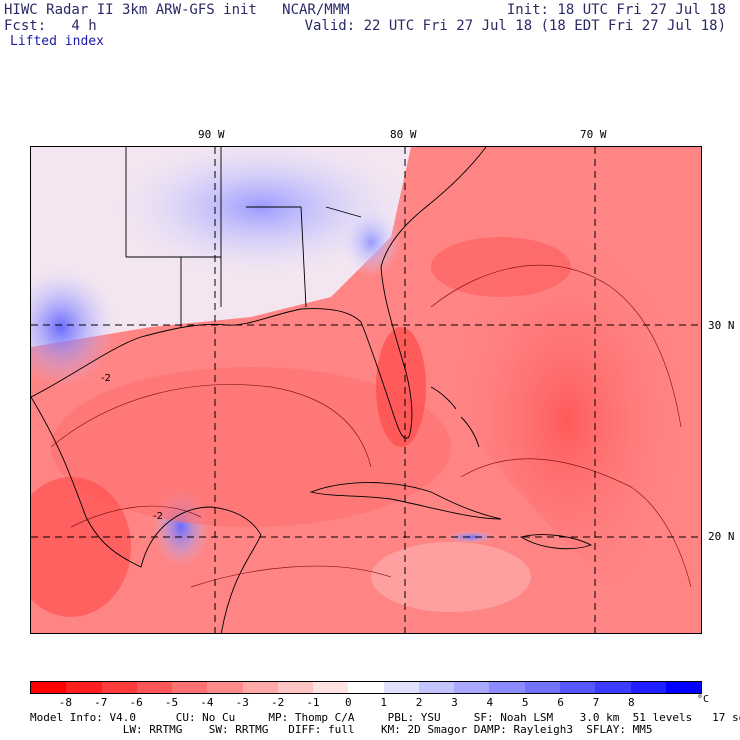 This screenshot has width=740, height=740. Describe the element at coordinates (401, 387) in the screenshot. I see `field-red-florida` at that location.